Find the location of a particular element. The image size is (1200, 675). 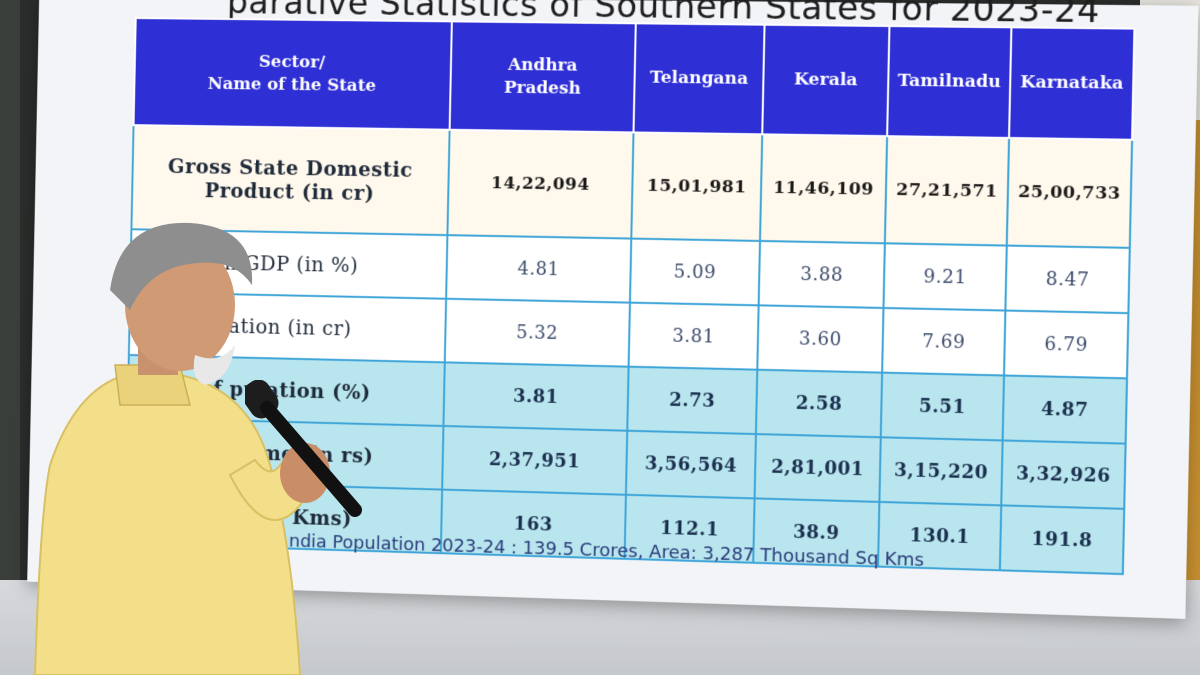

table-cell: 25,00,733 is located at coordinates (1069, 192).